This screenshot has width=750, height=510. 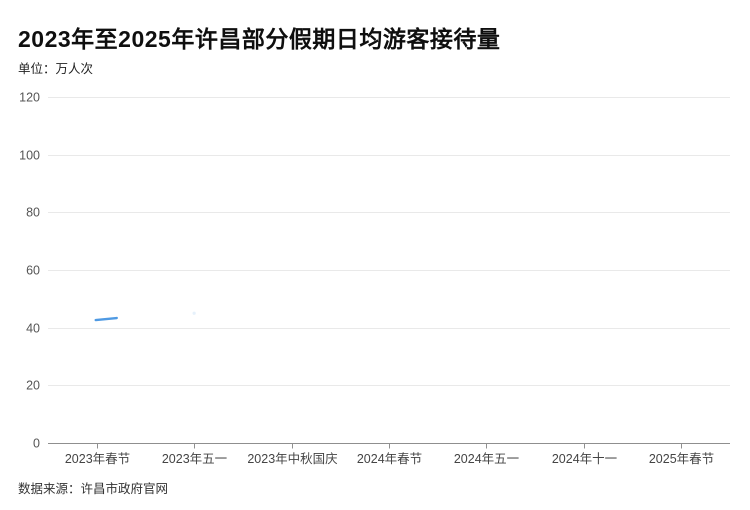 I want to click on y-axis-tick-label: 100, so click(x=29, y=156).